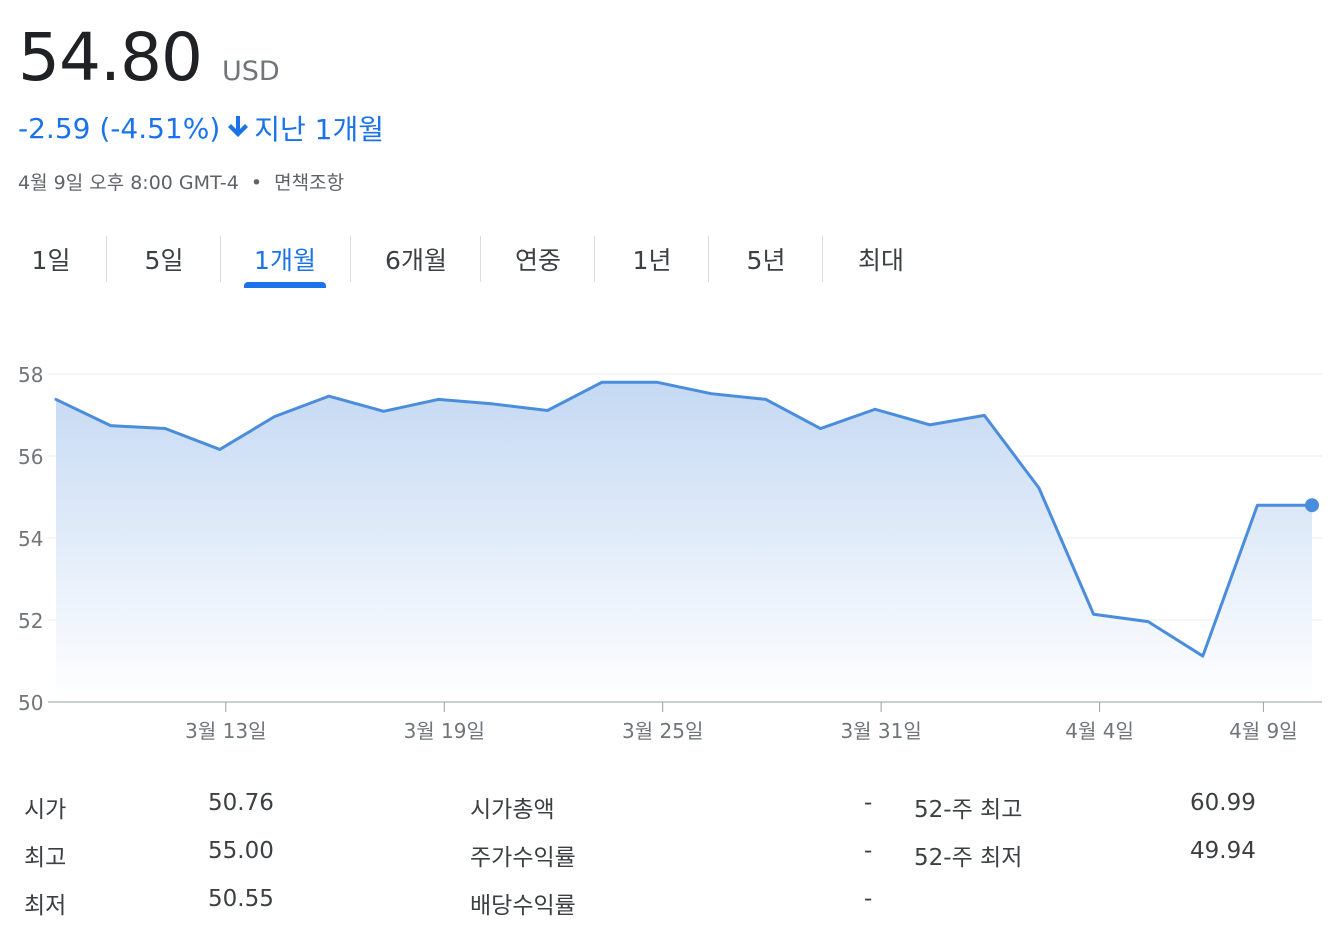 This screenshot has width=1334, height=934. Describe the element at coordinates (30, 539) in the screenshot. I see `y-tick-label: 54` at that location.